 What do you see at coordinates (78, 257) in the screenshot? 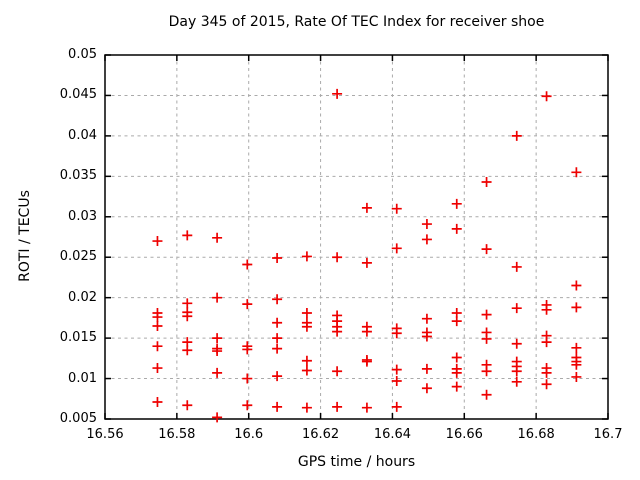
I see `y-tick-label: 0.025` at bounding box center [78, 257].